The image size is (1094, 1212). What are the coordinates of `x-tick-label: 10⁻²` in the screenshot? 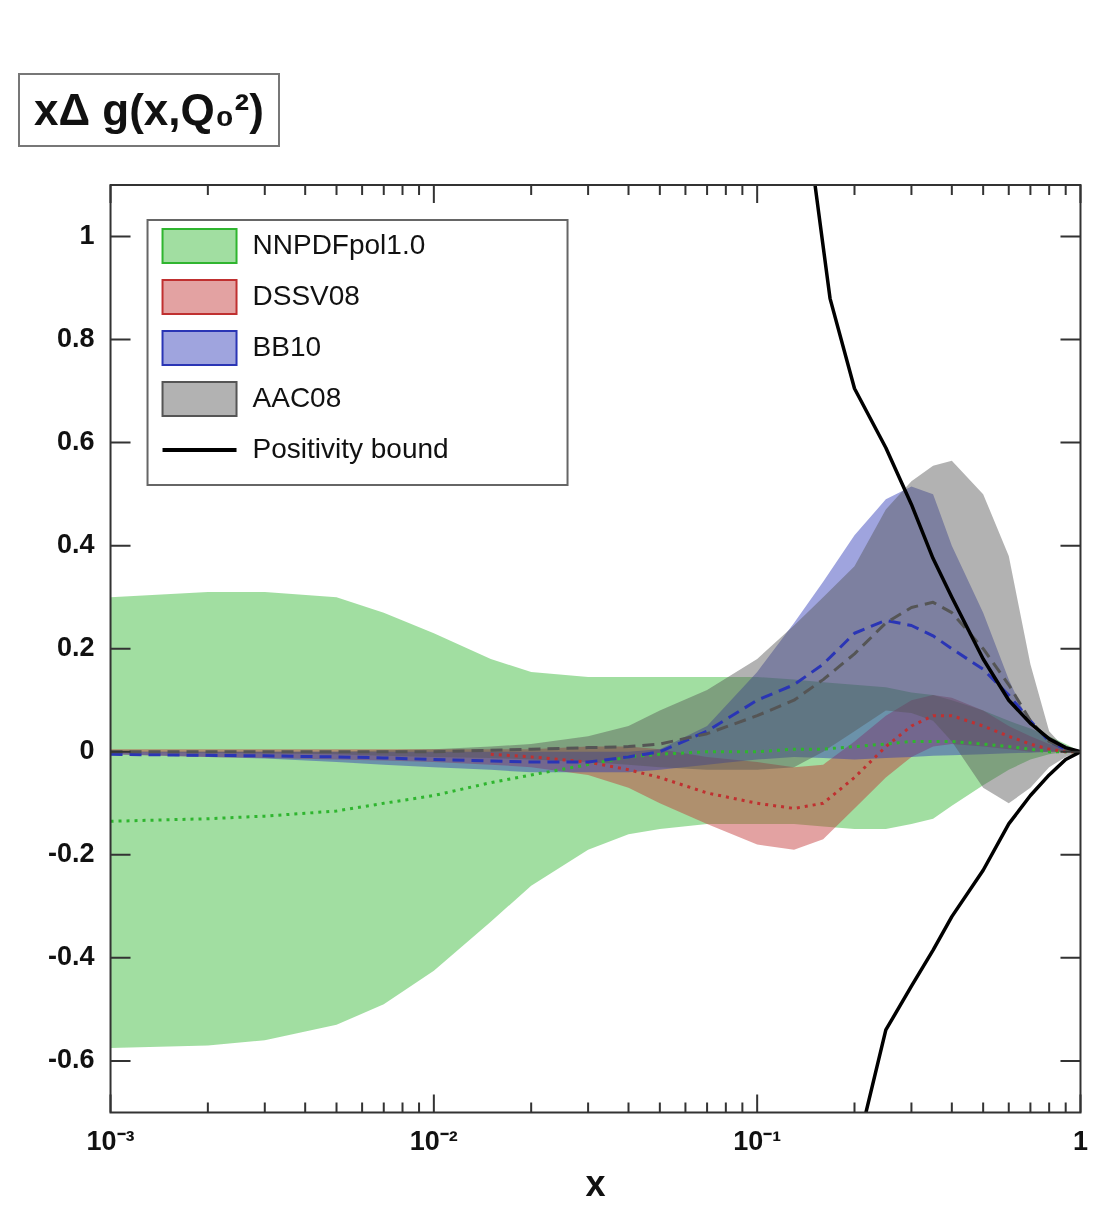 It's located at (433, 1141).